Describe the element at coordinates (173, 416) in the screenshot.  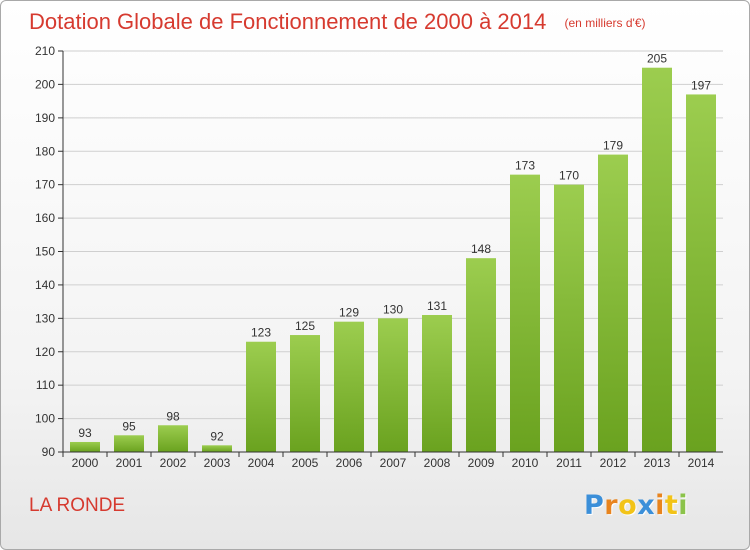
I see `value-label-2002: 98` at that location.